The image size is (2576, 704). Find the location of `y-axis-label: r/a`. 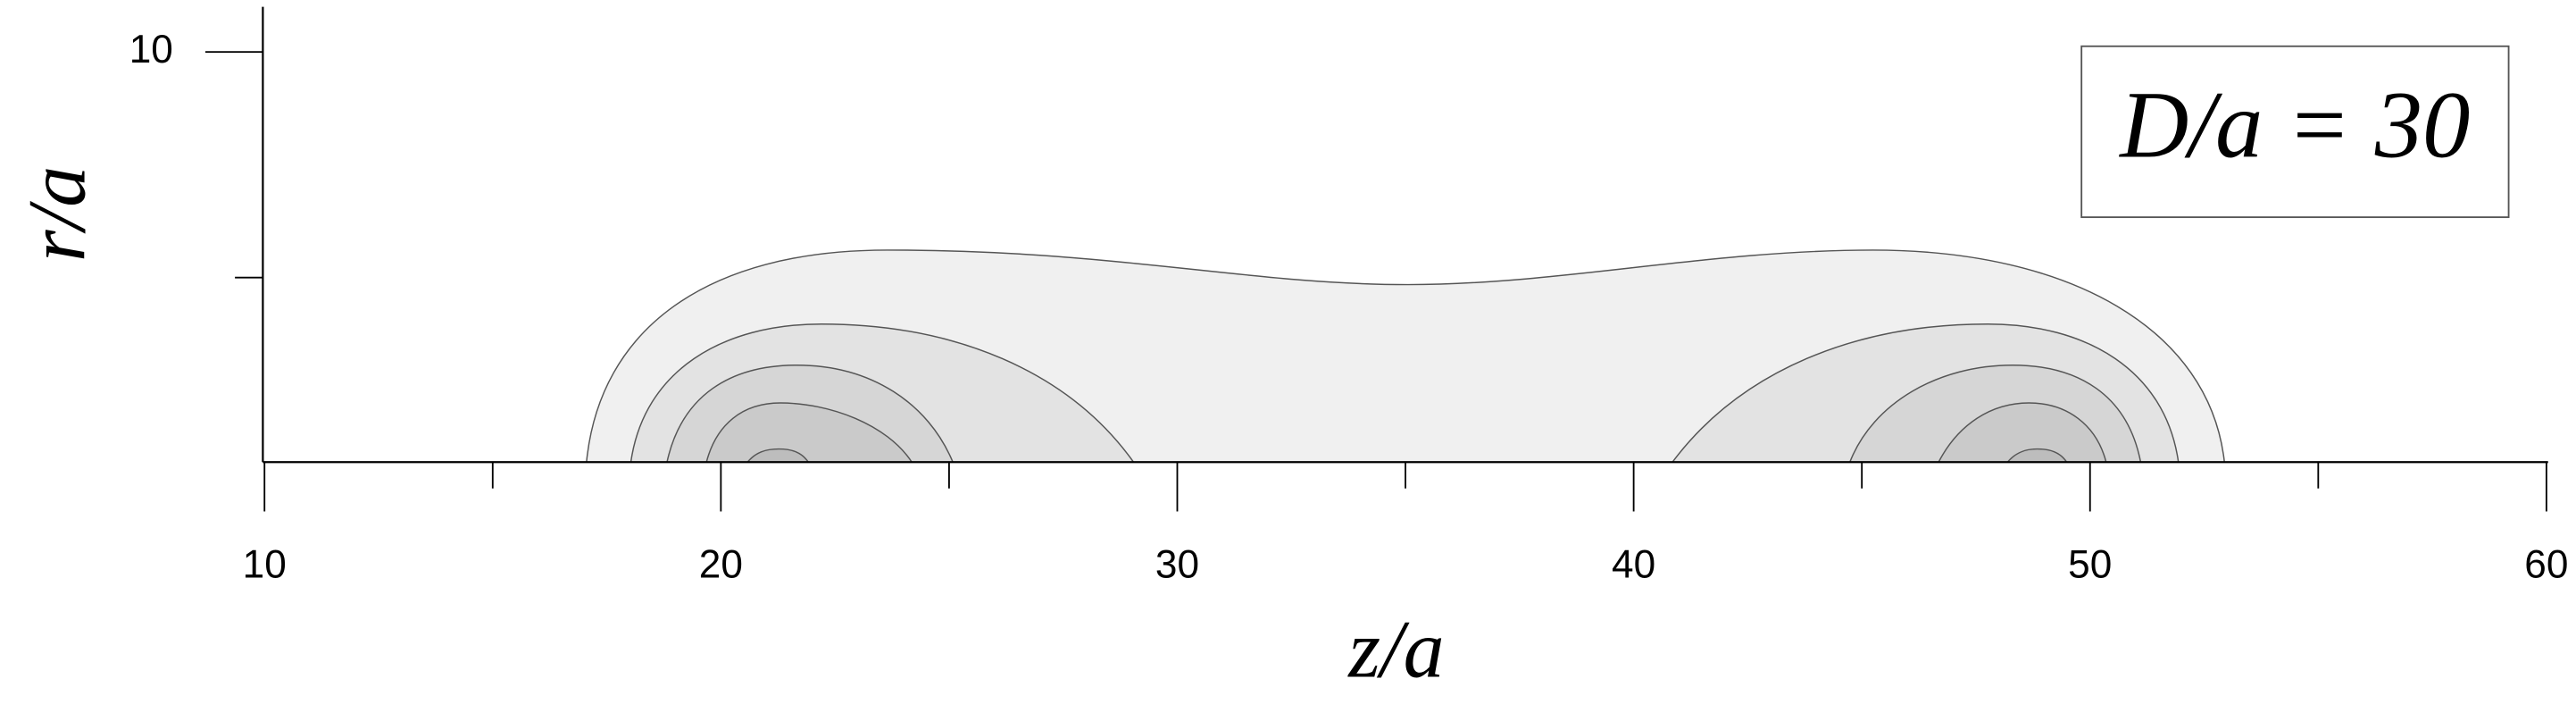

y-axis-label: r/a is located at coordinates (57, 214).